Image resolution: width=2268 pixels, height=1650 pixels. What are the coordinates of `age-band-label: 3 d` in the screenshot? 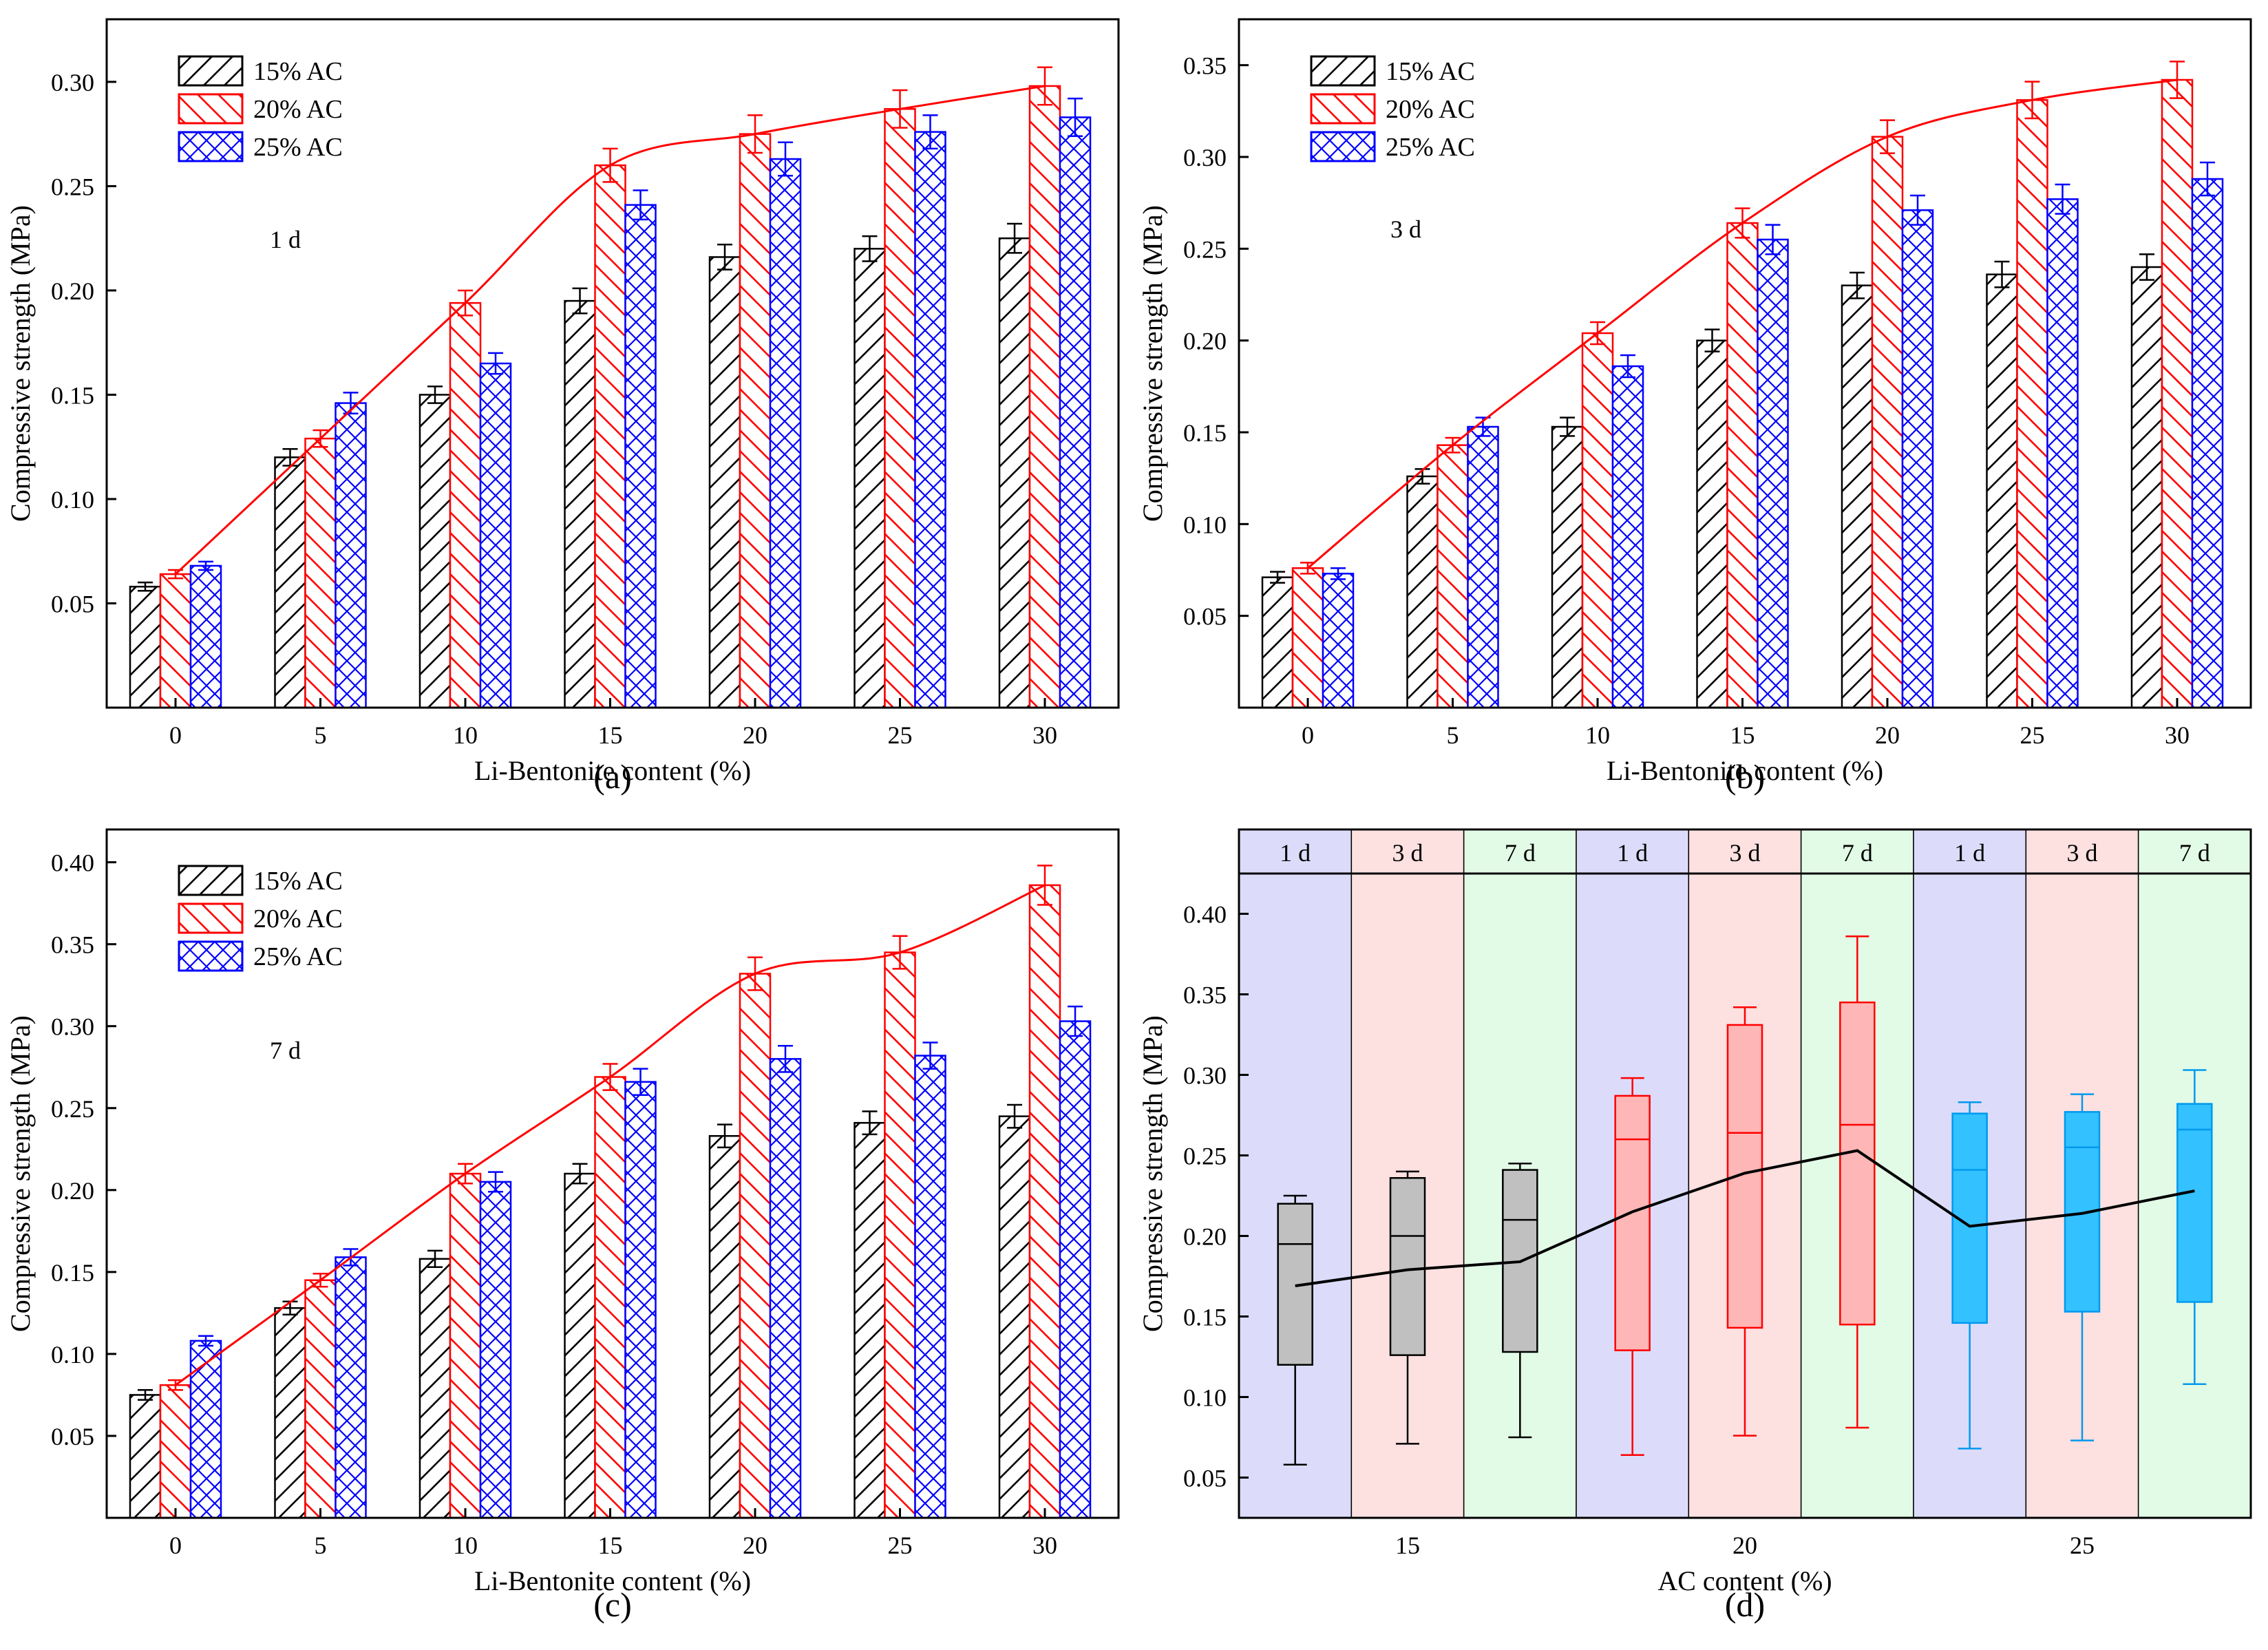 It's located at (1408, 853).